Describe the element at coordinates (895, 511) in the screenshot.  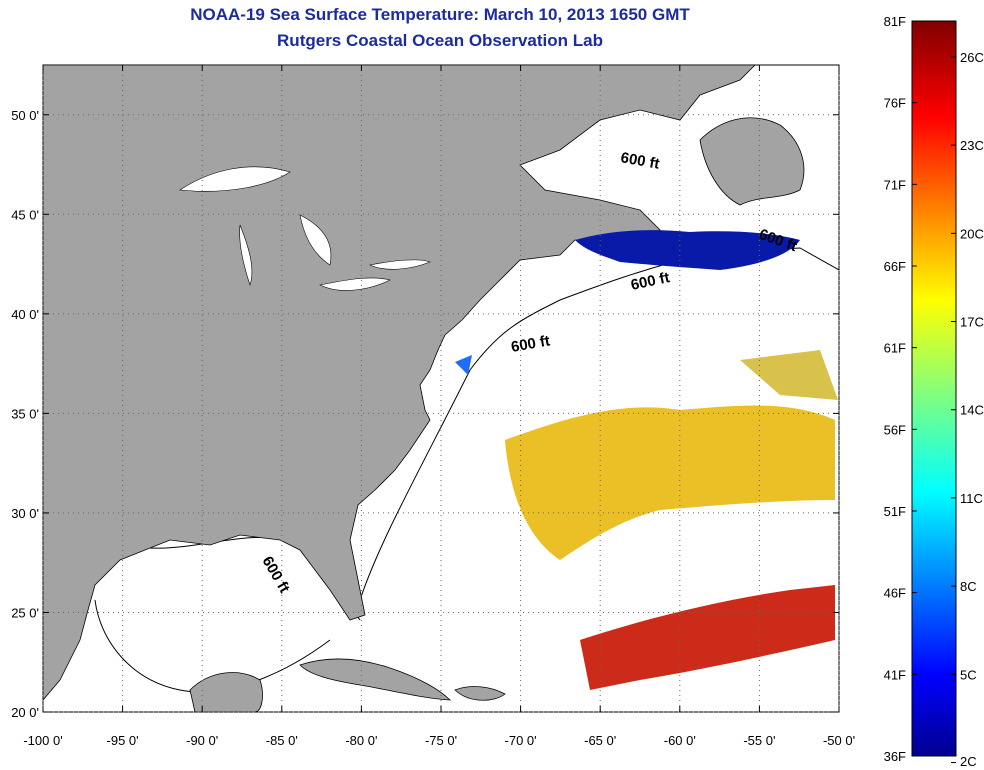
I see `colorbar-f-label: 51F` at that location.